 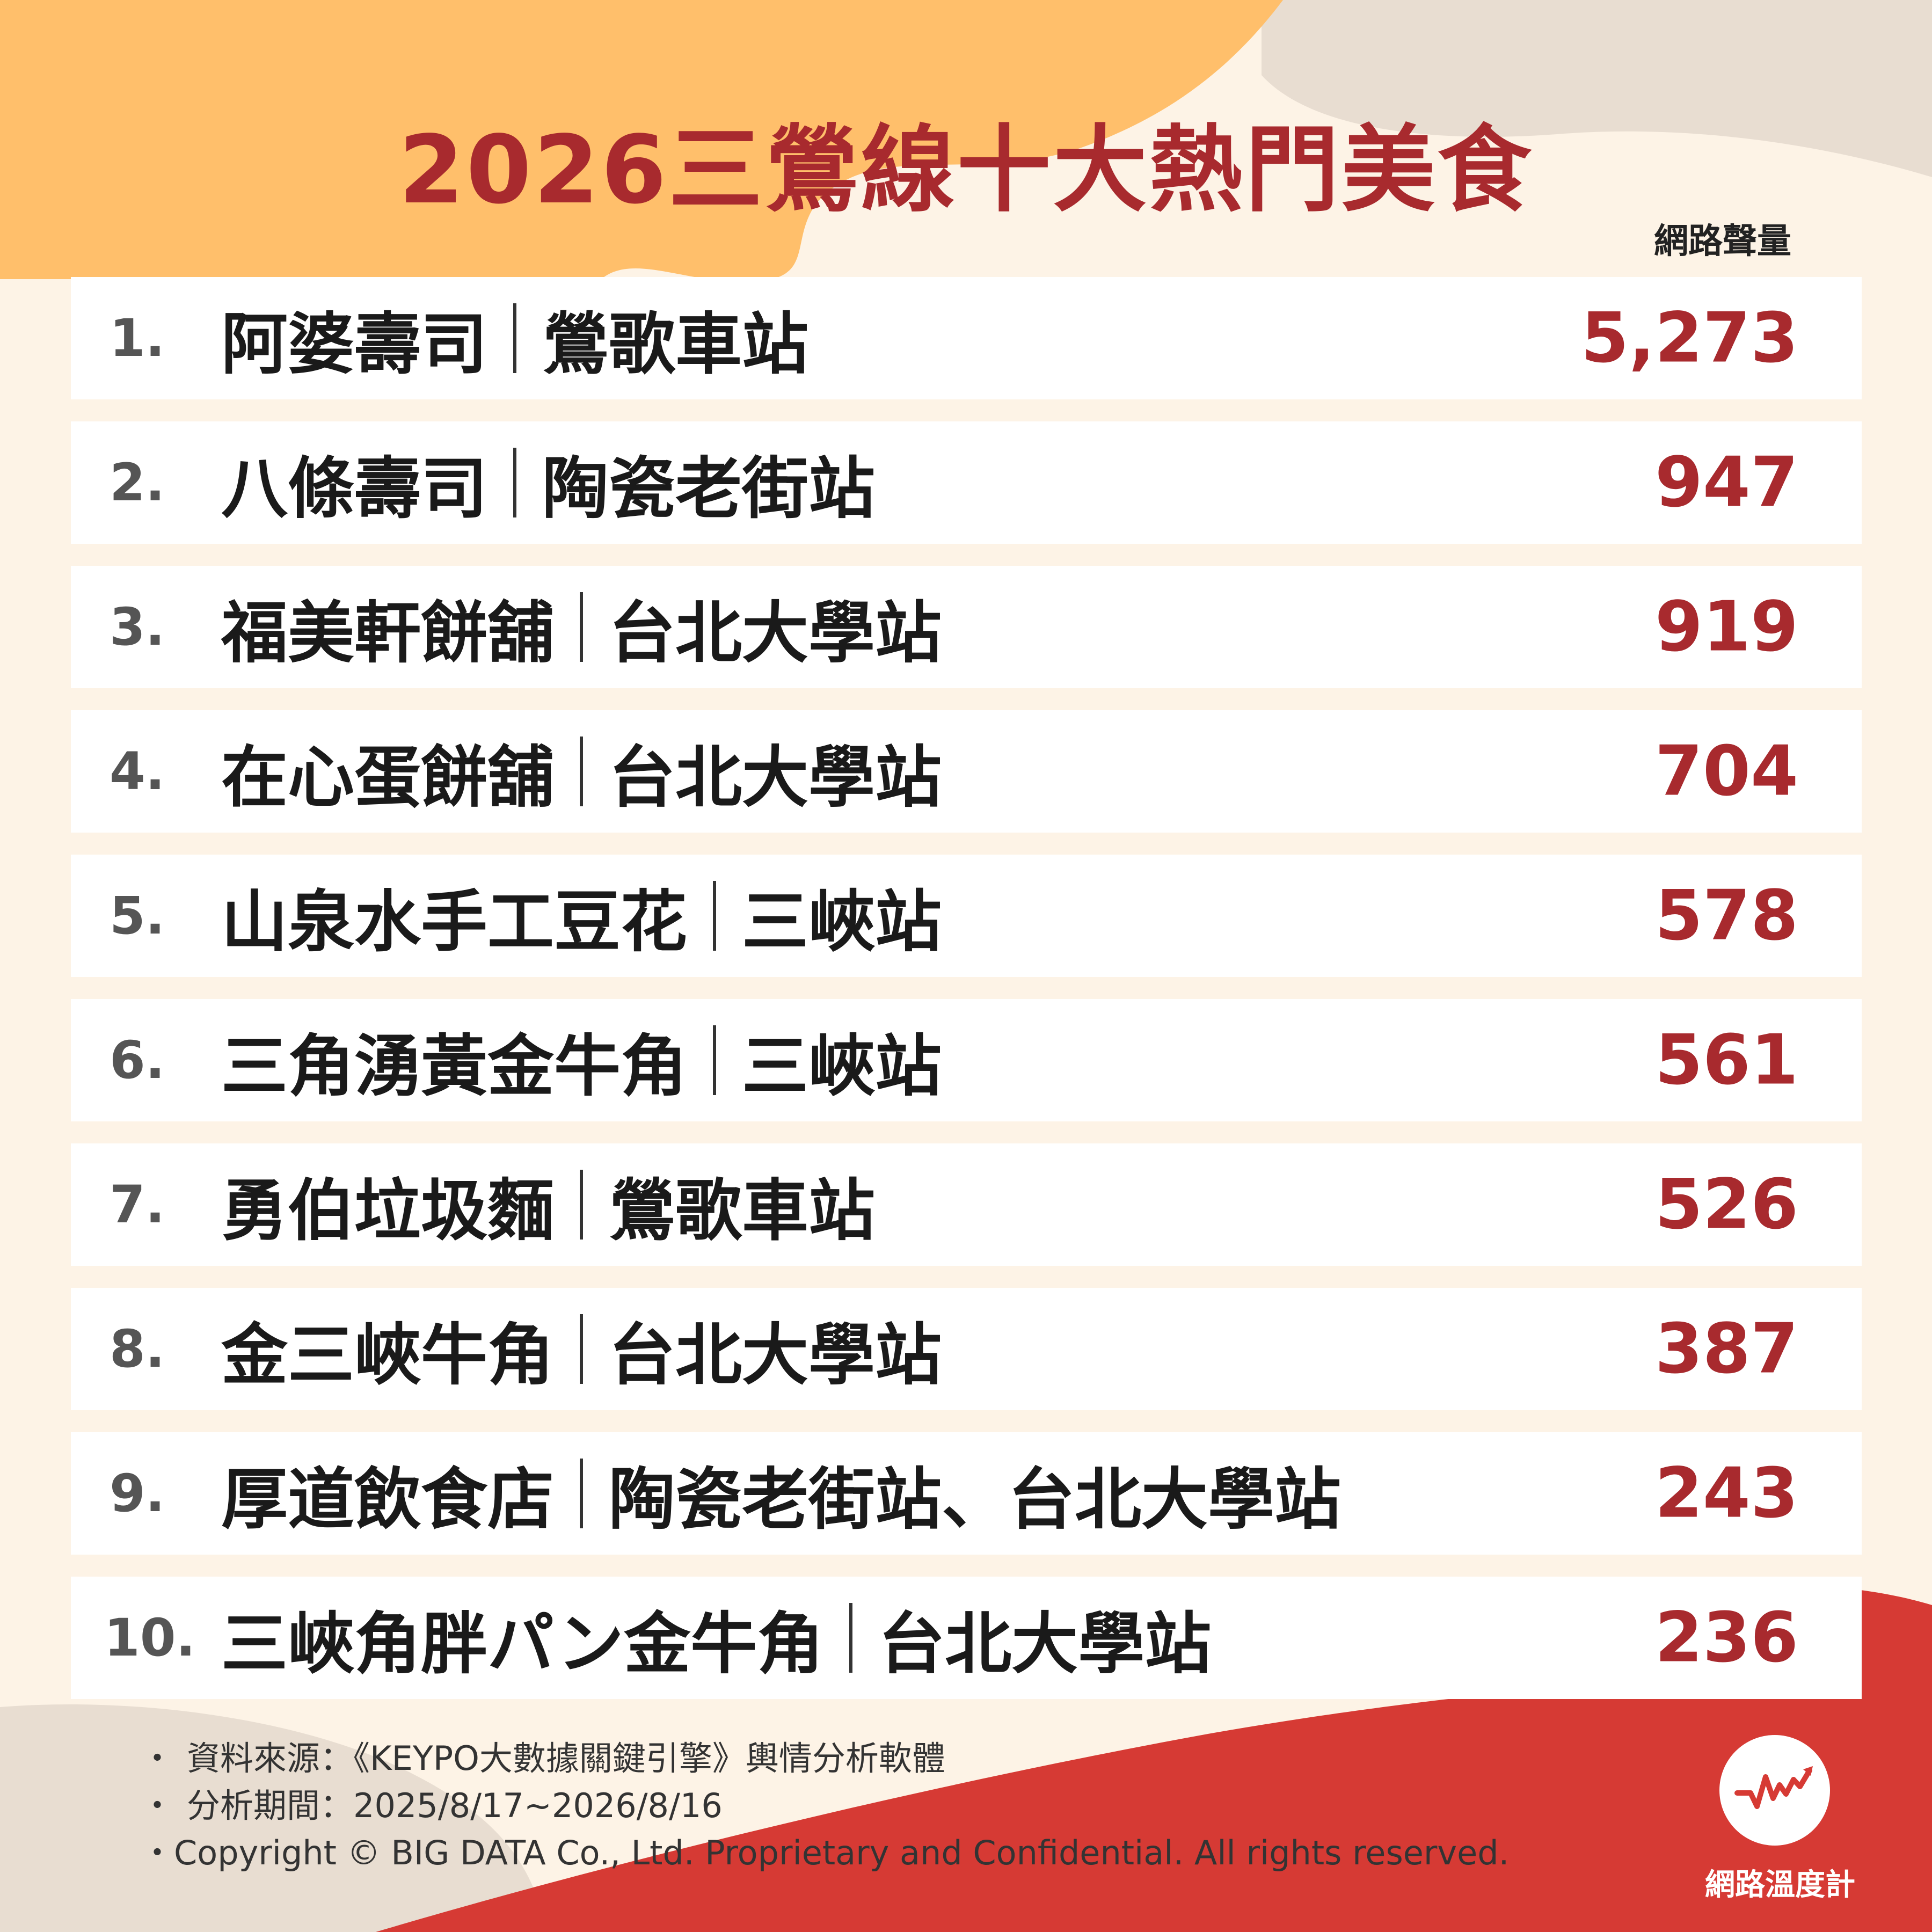 What do you see at coordinates (975, 1500) in the screenshot?
I see `station-name: 陶瓷老街站、台北大學站` at bounding box center [975, 1500].